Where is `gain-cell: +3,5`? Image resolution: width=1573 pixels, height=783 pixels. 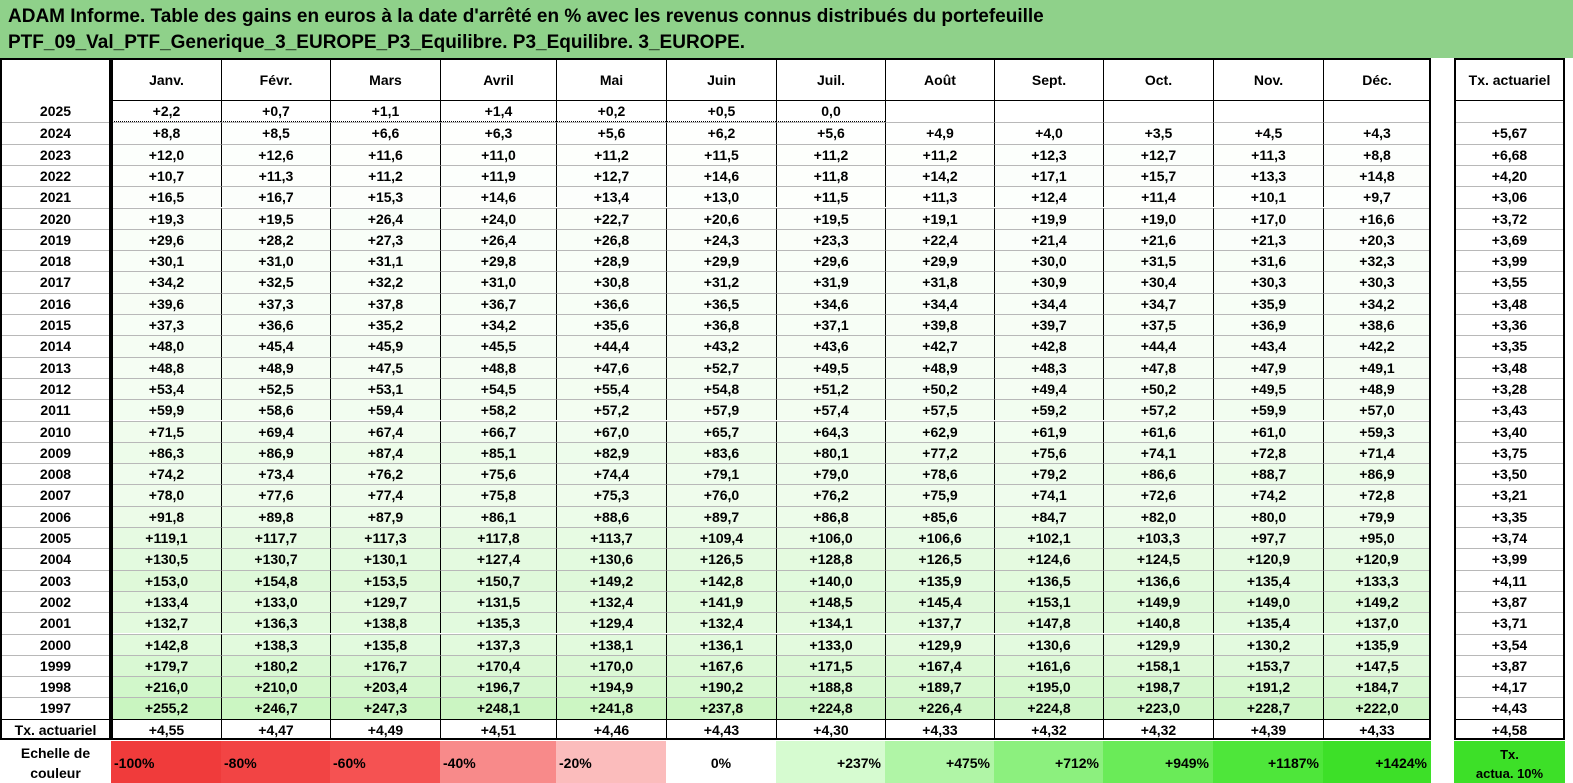
gain-cell: +3,5 is located at coordinates (1158, 133).